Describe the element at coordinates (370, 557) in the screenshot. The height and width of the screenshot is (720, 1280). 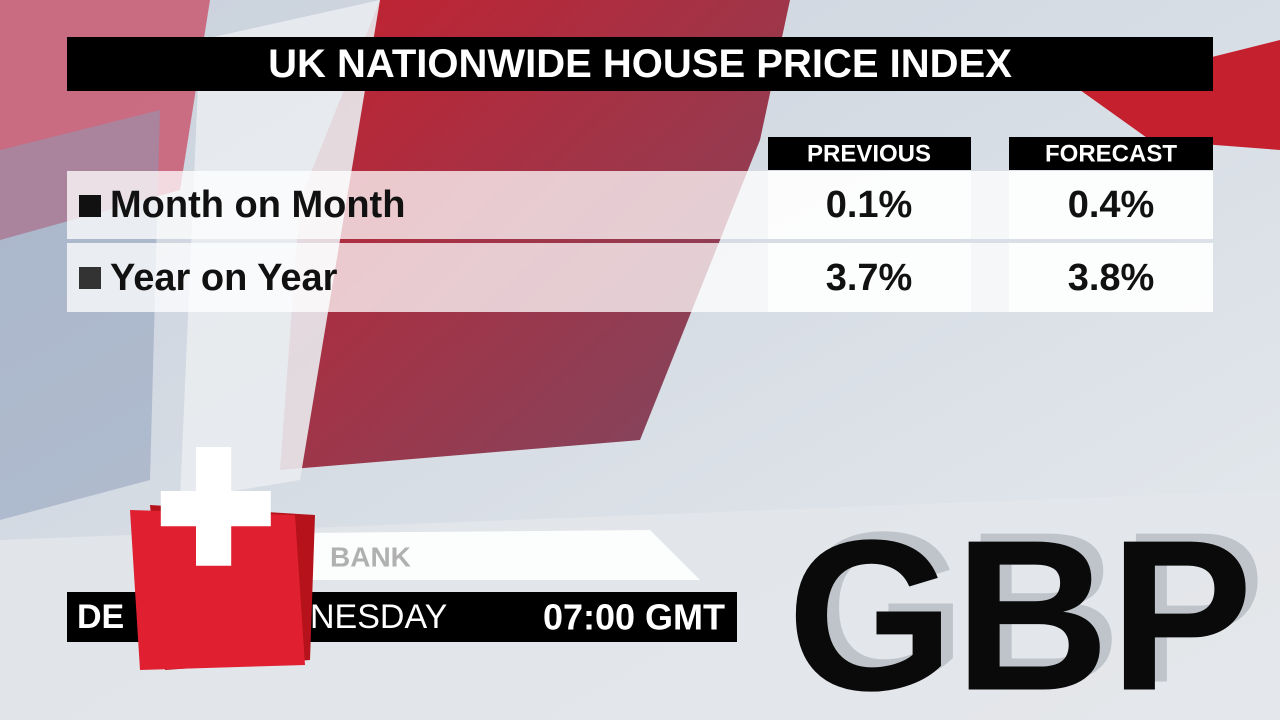
I see `ticker: BANK` at that location.